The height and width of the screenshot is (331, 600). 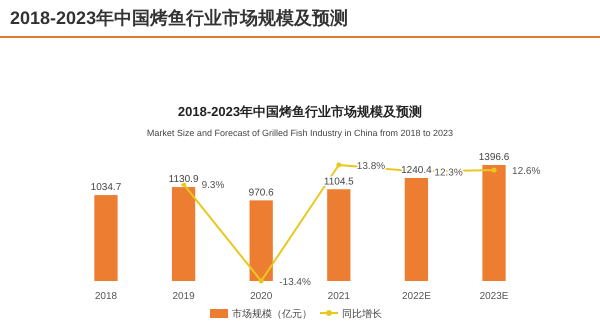 What do you see at coordinates (179, 18) in the screenshot?
I see `chart-title: 2018-2023年中国烤鱼行业市场规模及预测` at bounding box center [179, 18].